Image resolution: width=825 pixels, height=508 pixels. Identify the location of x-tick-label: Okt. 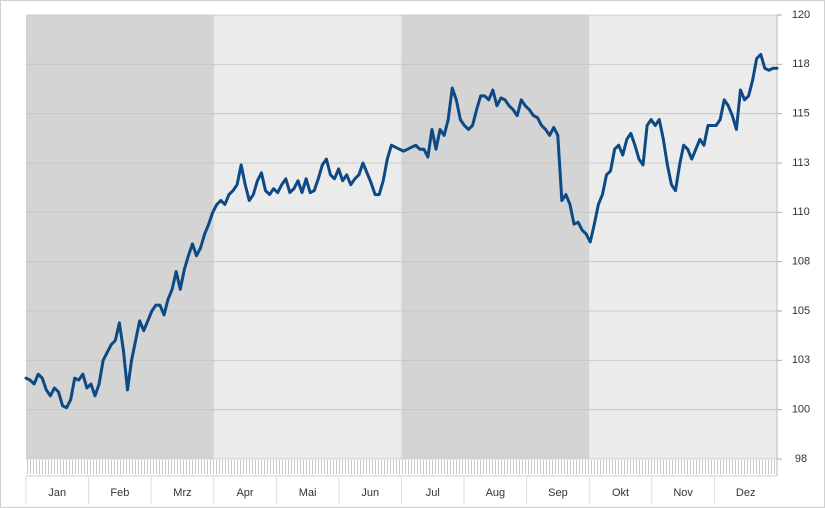
(620, 493).